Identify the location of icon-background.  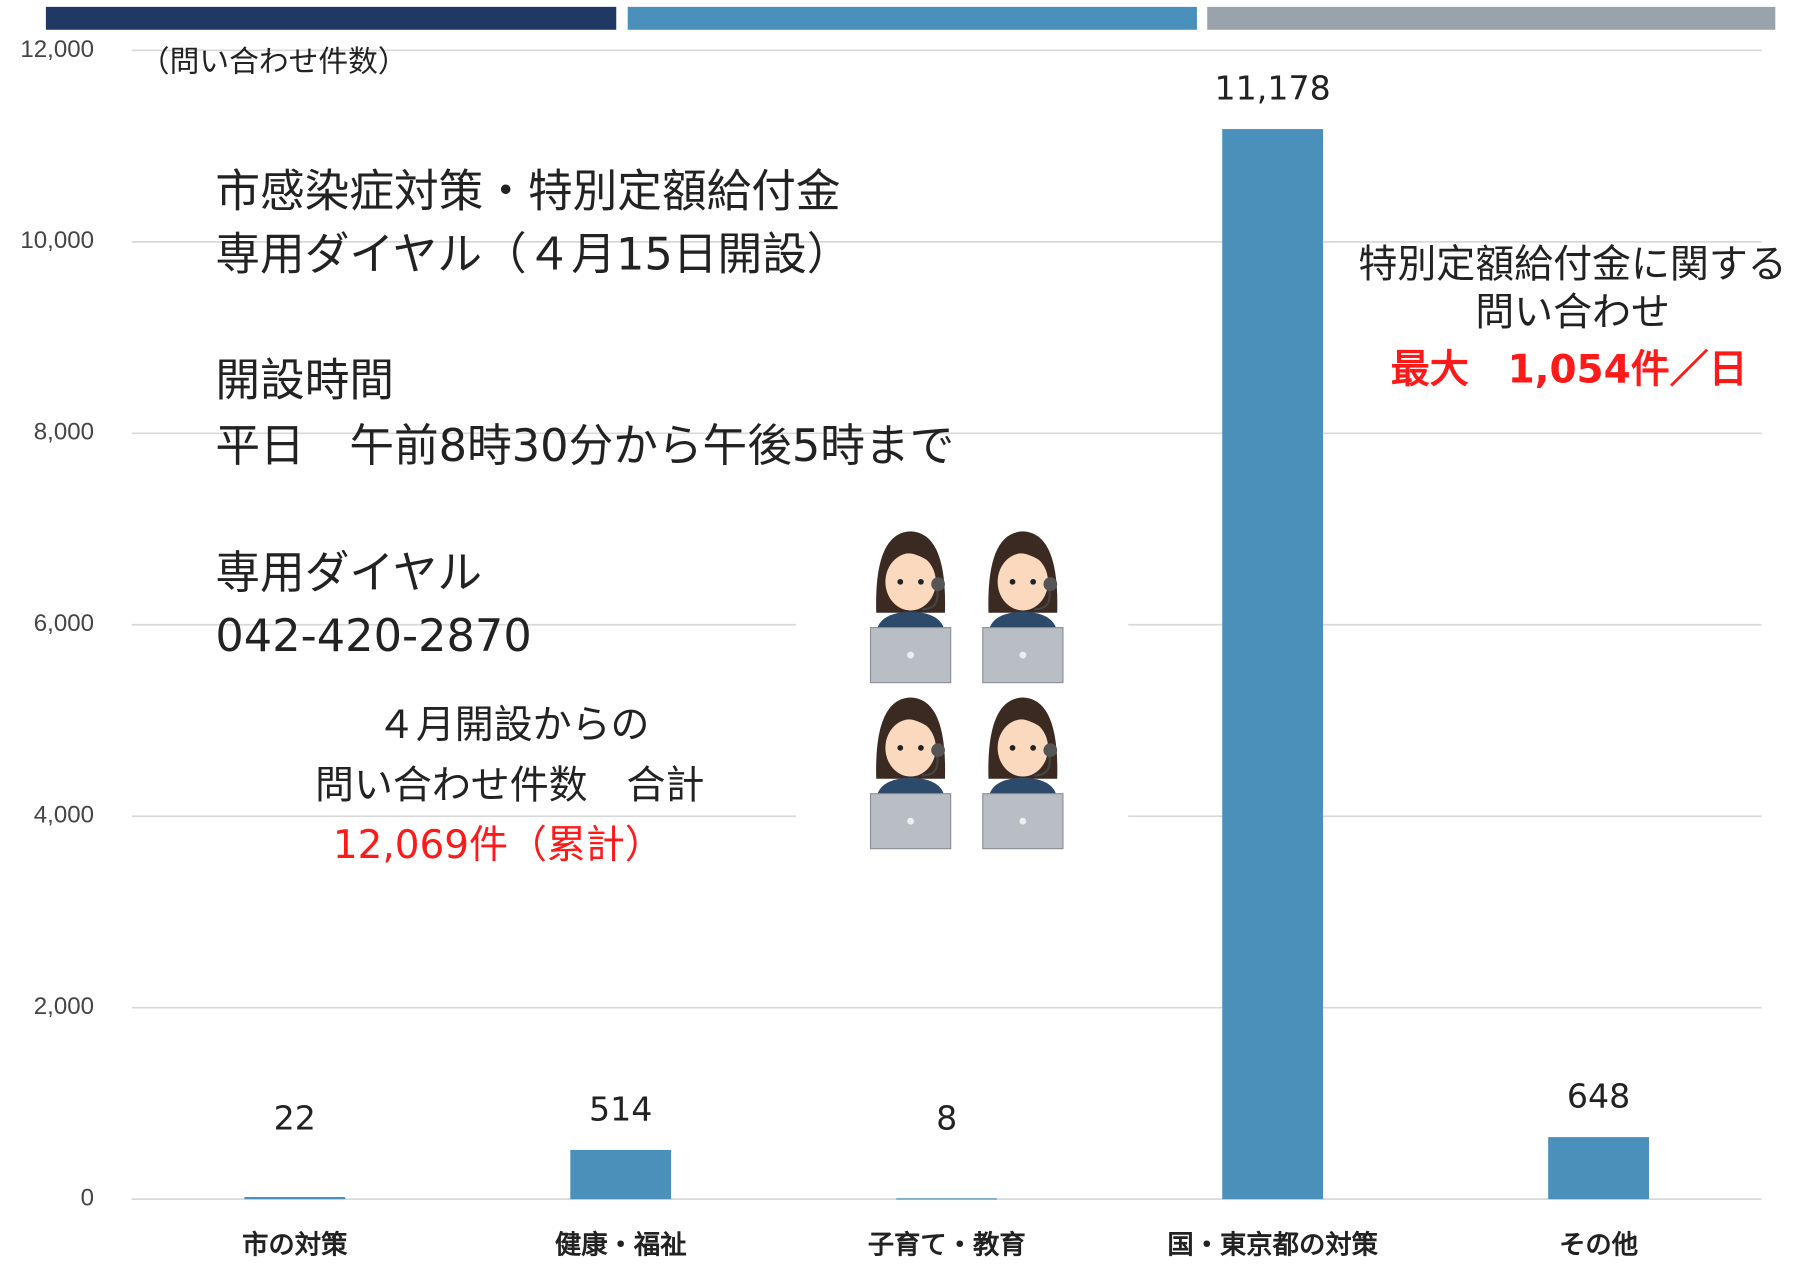
(962, 687).